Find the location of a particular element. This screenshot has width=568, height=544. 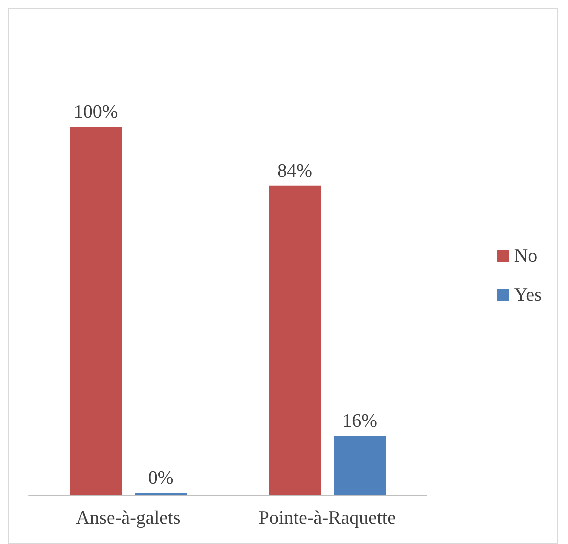

x-tick-label: Anse-à-galets is located at coordinates (128, 518).